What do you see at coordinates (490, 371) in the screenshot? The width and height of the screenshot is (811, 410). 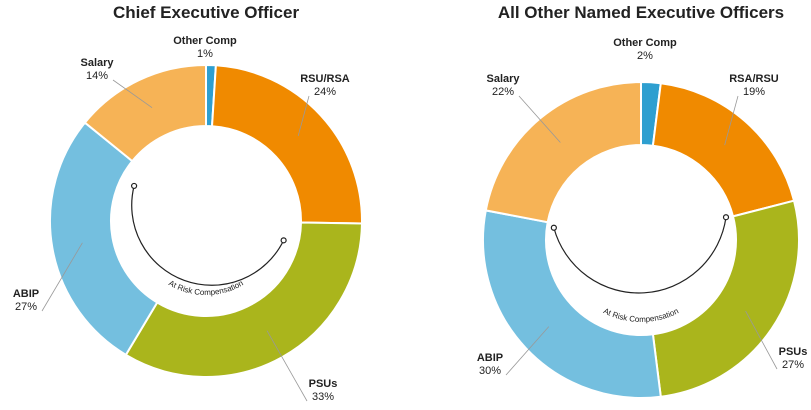 I see `value-label: 30%` at bounding box center [490, 371].